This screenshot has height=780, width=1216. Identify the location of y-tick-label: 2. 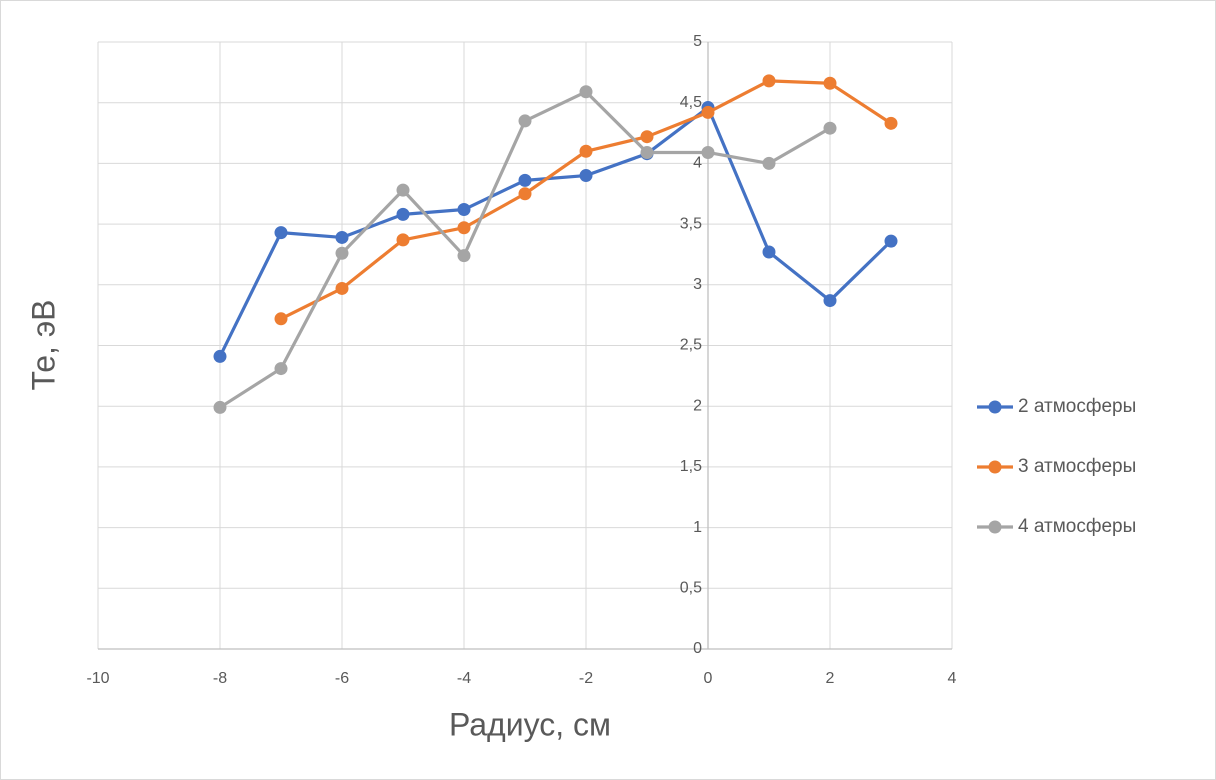
(697, 405).